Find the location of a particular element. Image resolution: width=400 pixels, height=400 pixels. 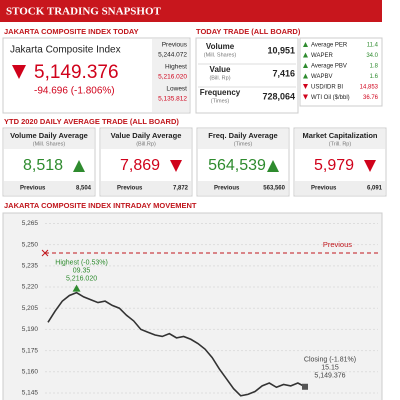

card-previous: 7,872 is located at coordinates (181, 189).